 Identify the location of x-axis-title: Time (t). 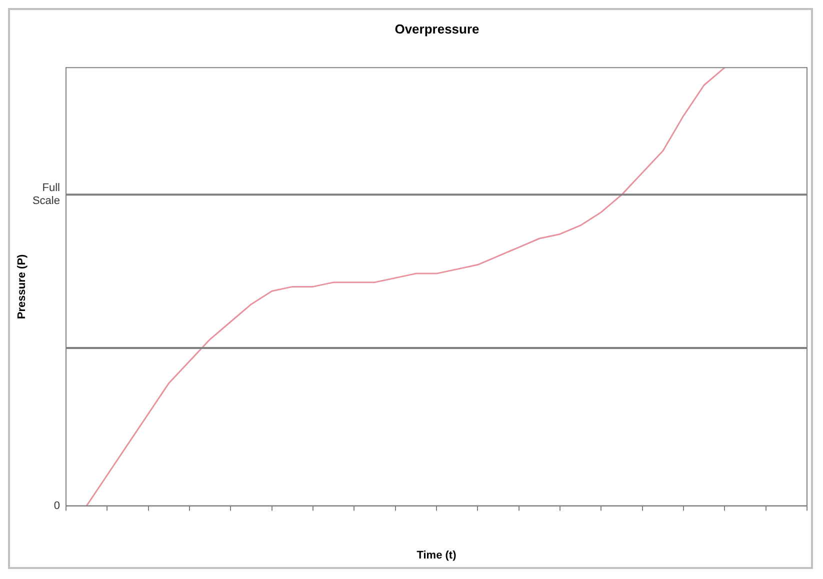
(436, 555).